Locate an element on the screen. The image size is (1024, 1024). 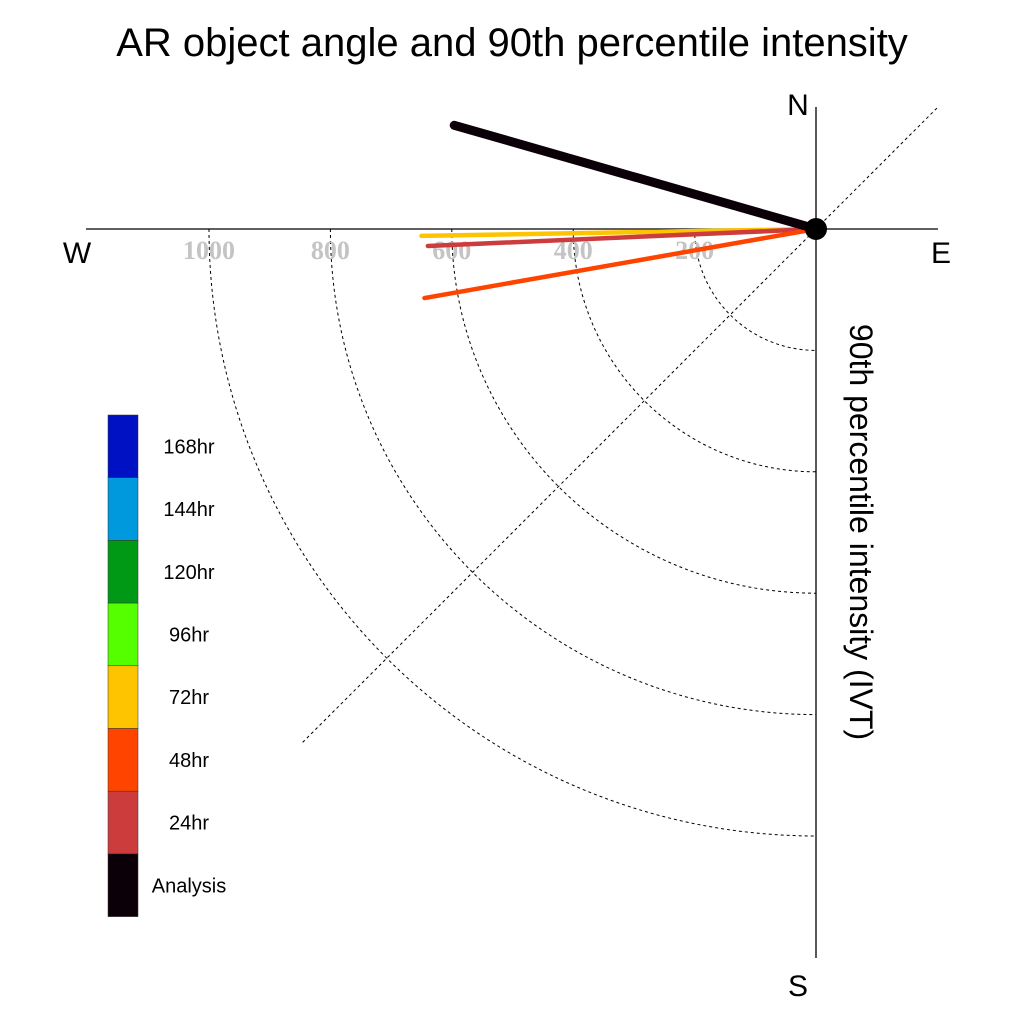
legend-label: 96hr is located at coordinates (189, 635).